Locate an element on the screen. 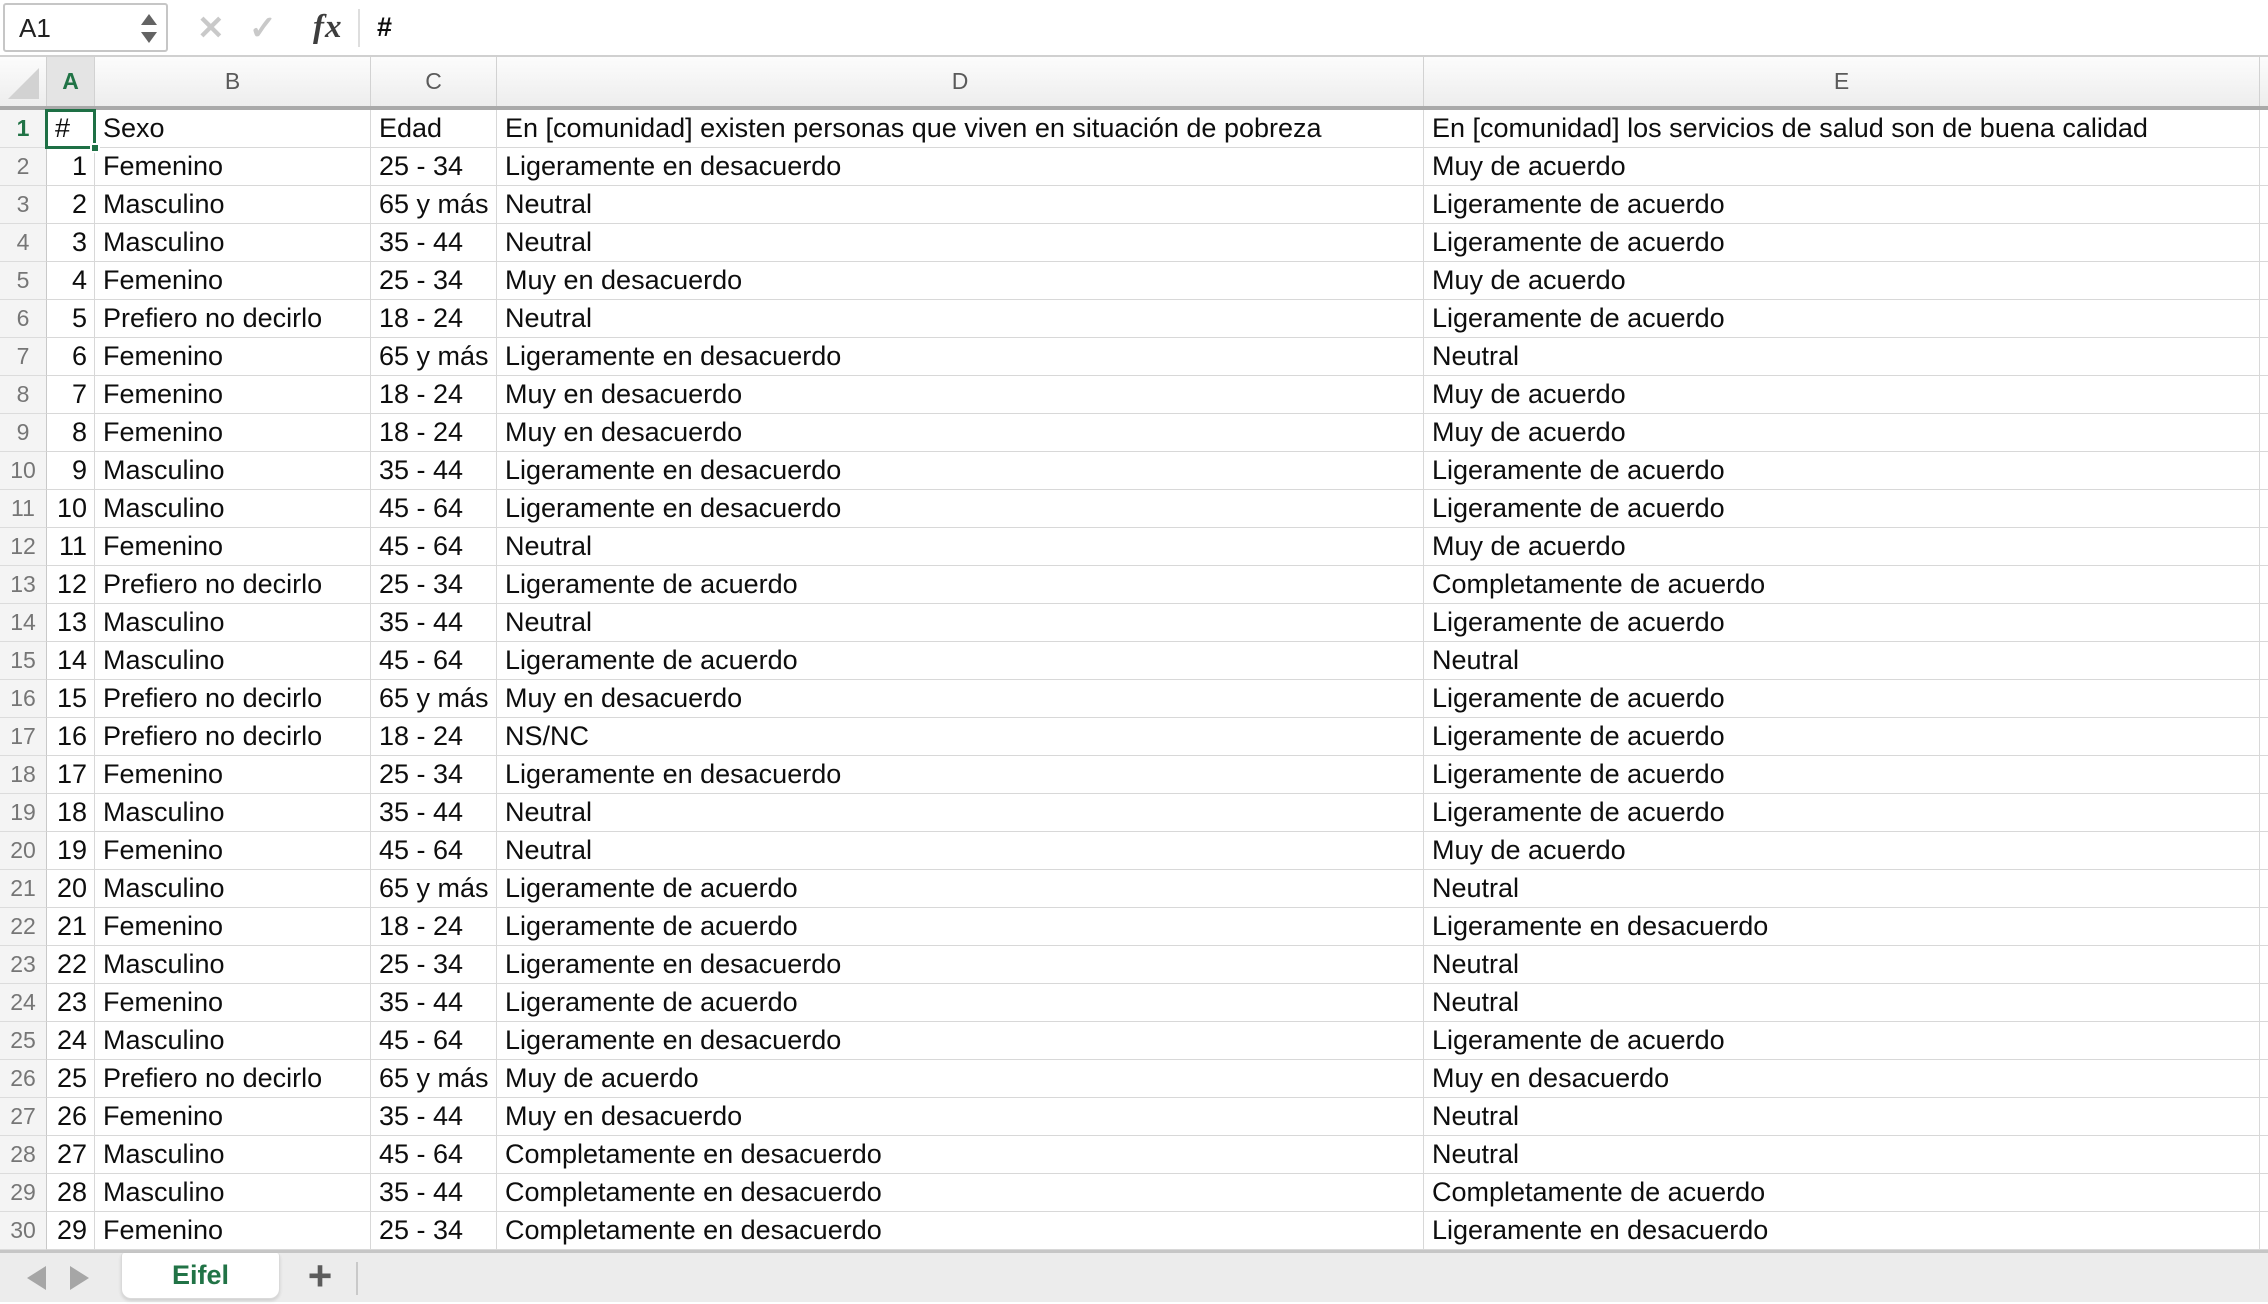 The height and width of the screenshot is (1304, 2268). row-number: 9 is located at coordinates (23, 433).